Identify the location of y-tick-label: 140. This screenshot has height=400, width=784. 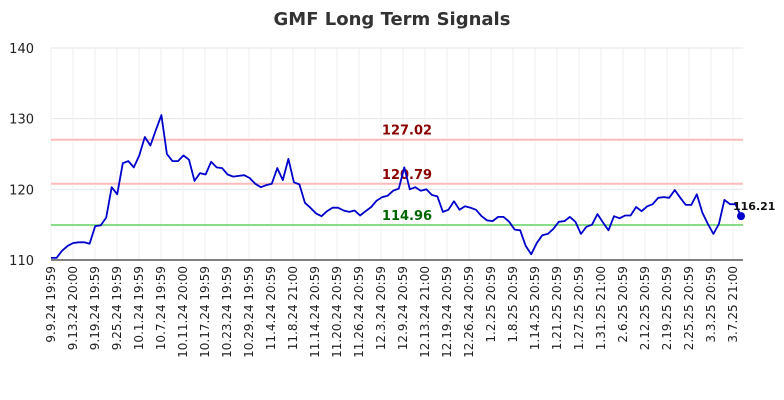
(21, 49).